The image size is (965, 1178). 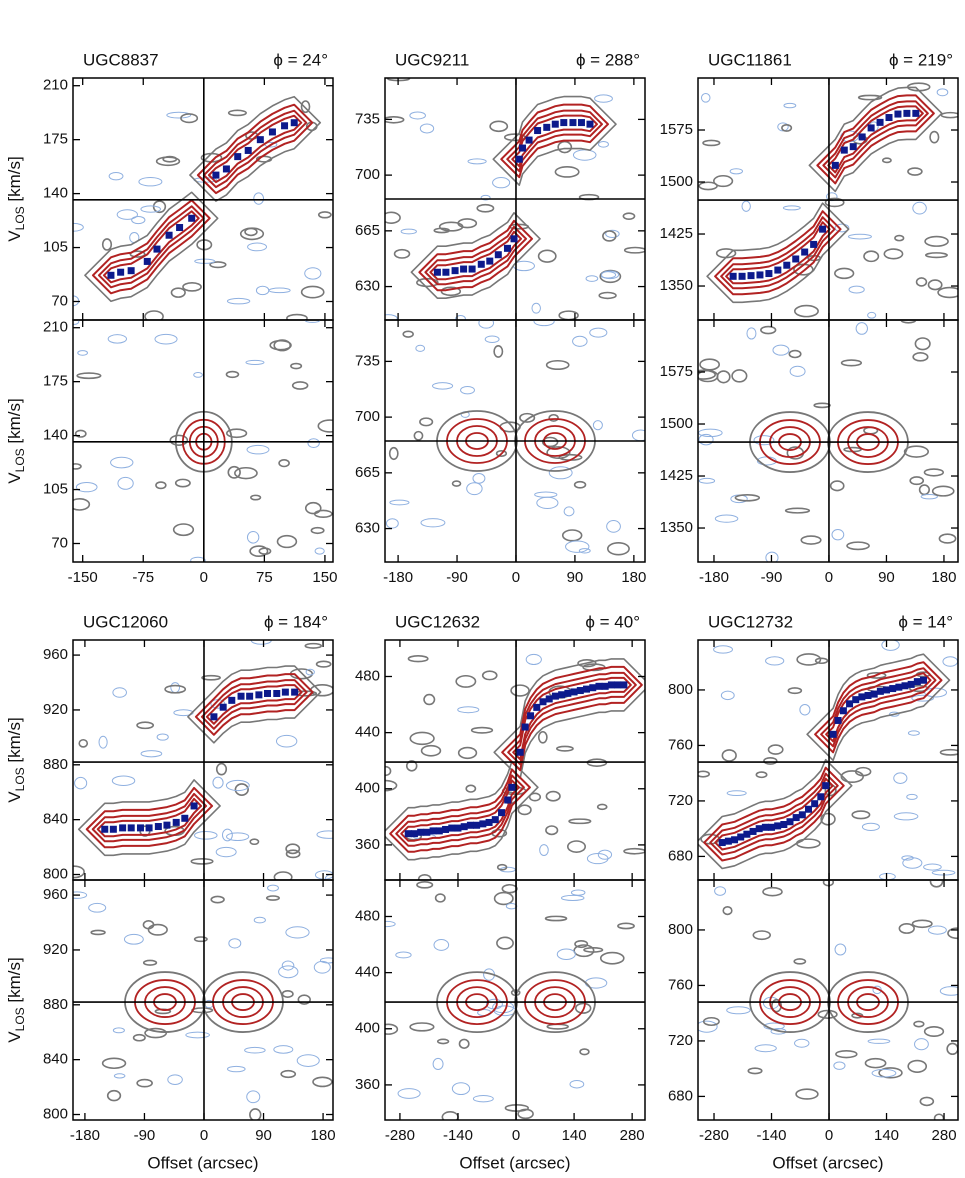 I want to click on y-tick-label: 760, so click(x=680, y=984).